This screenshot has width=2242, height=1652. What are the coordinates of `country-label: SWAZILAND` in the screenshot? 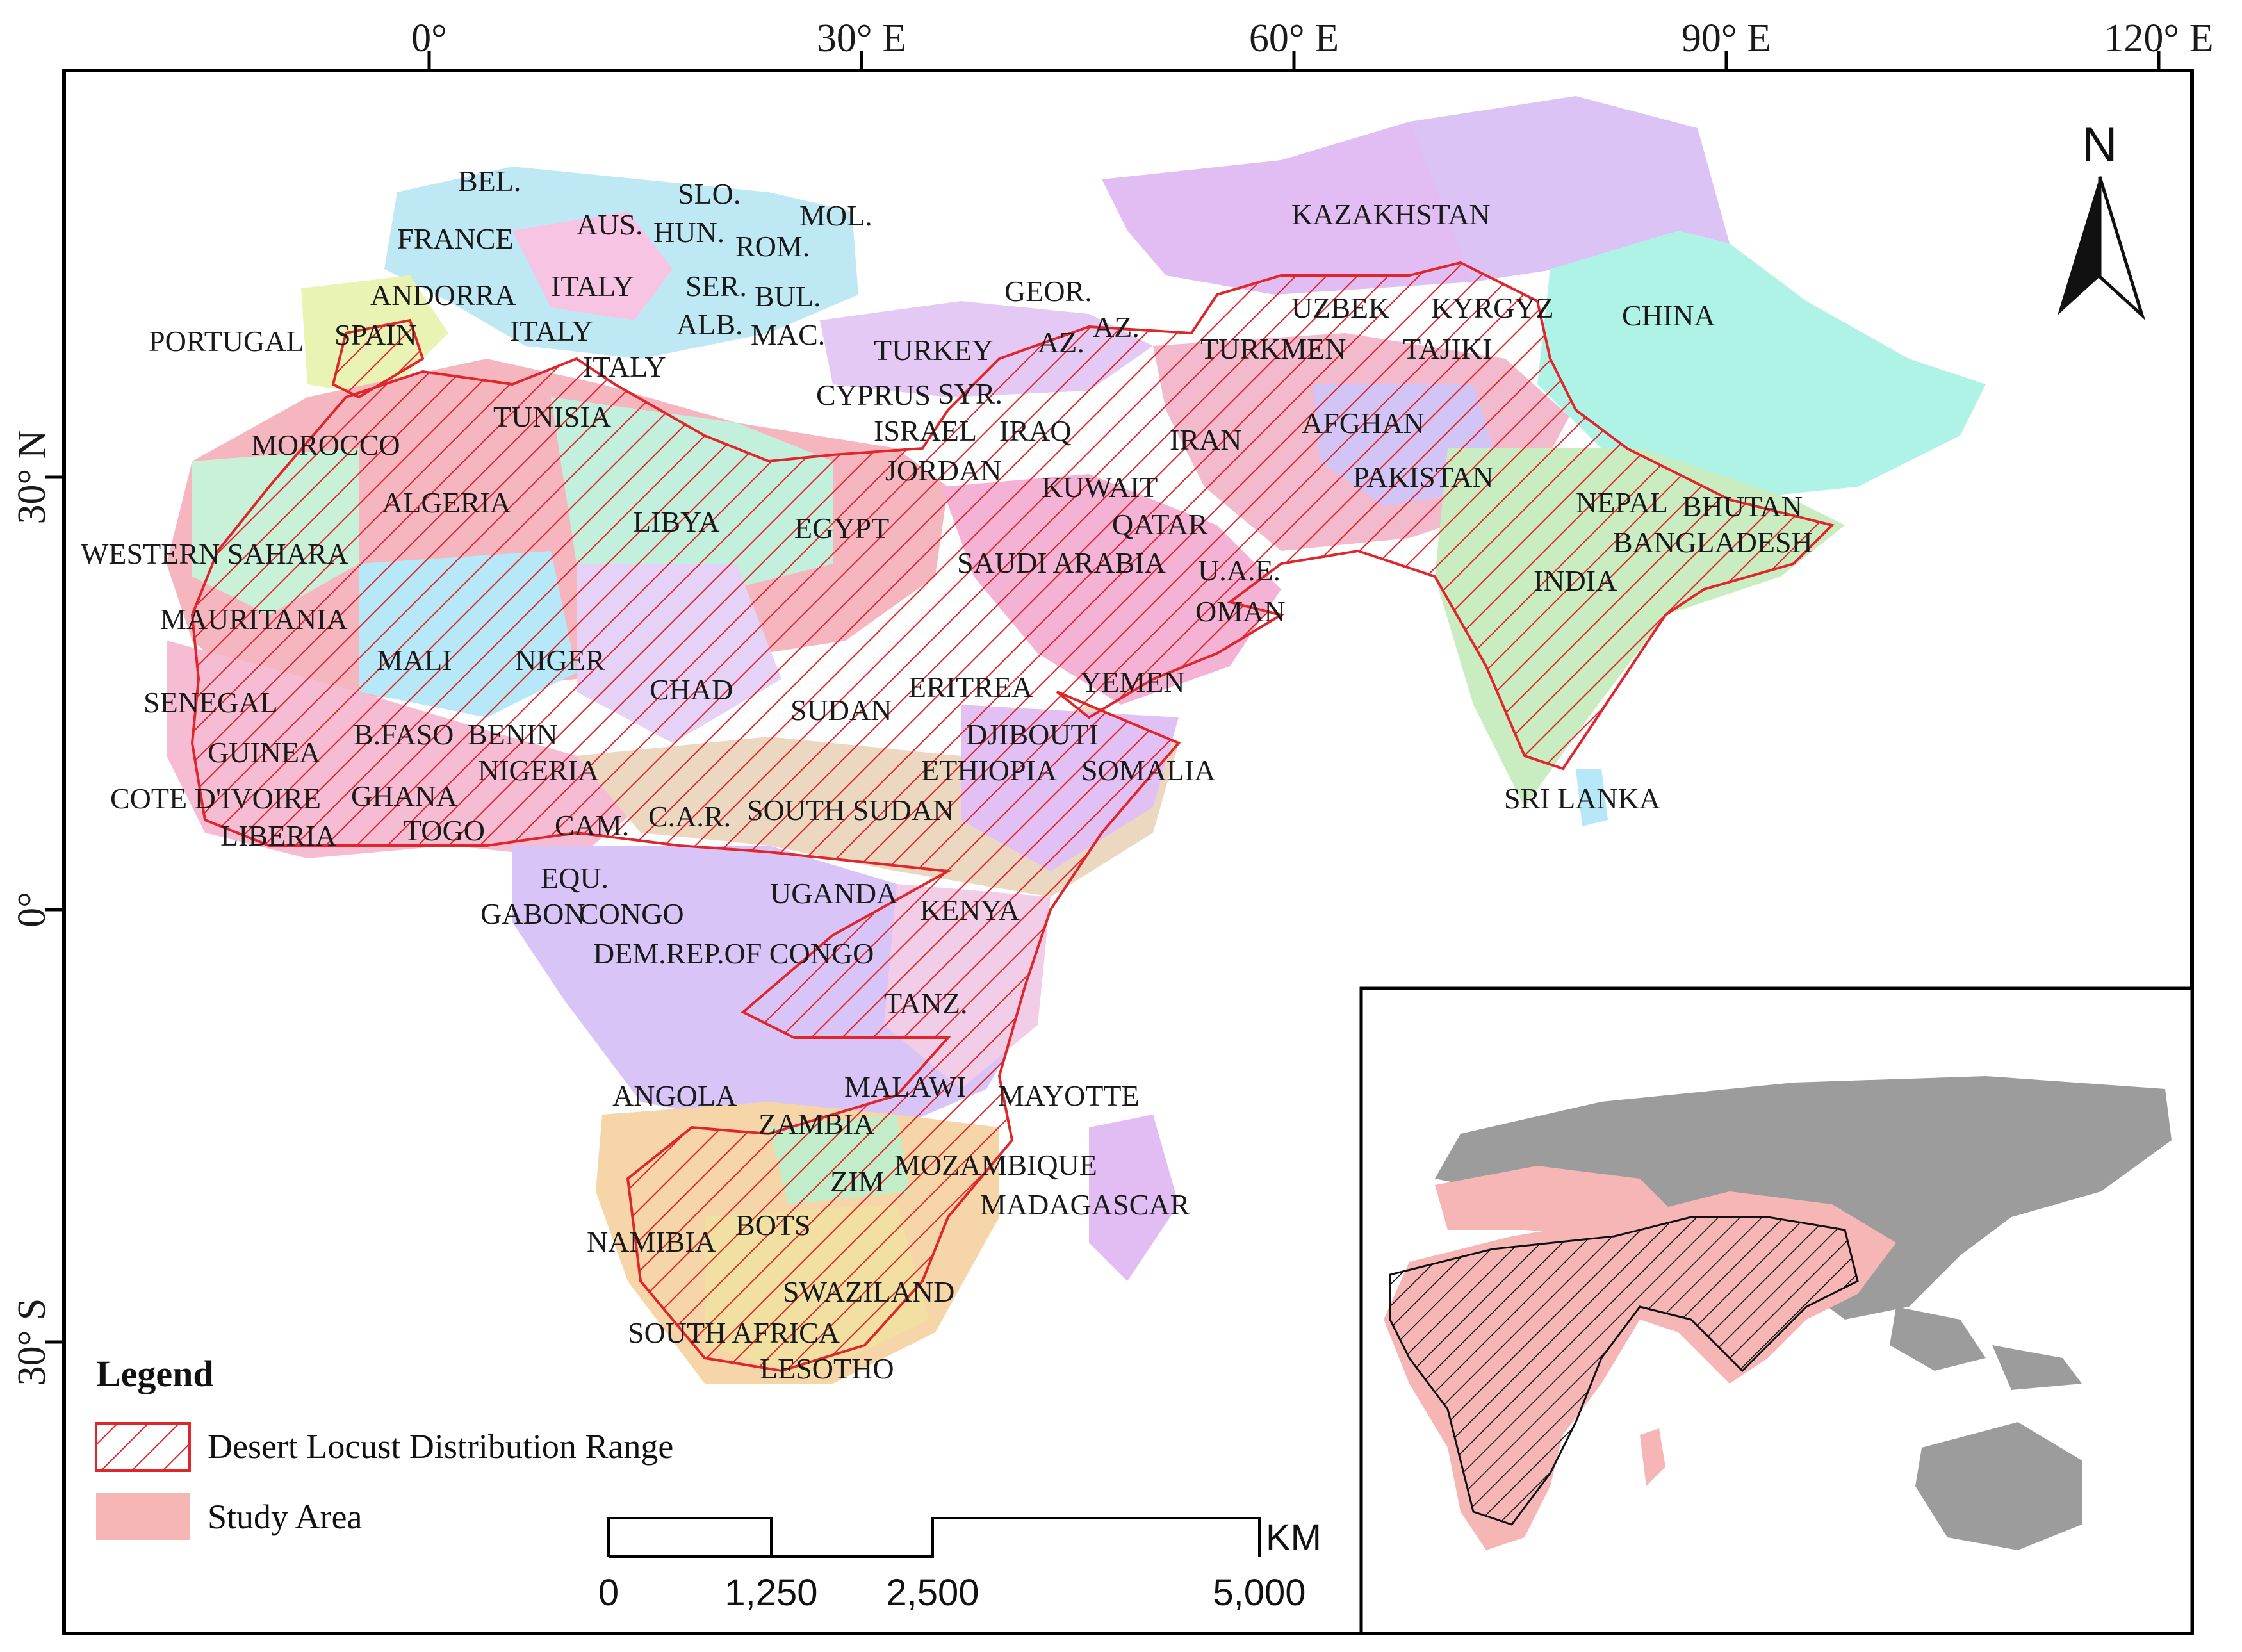 It's located at (868, 1291).